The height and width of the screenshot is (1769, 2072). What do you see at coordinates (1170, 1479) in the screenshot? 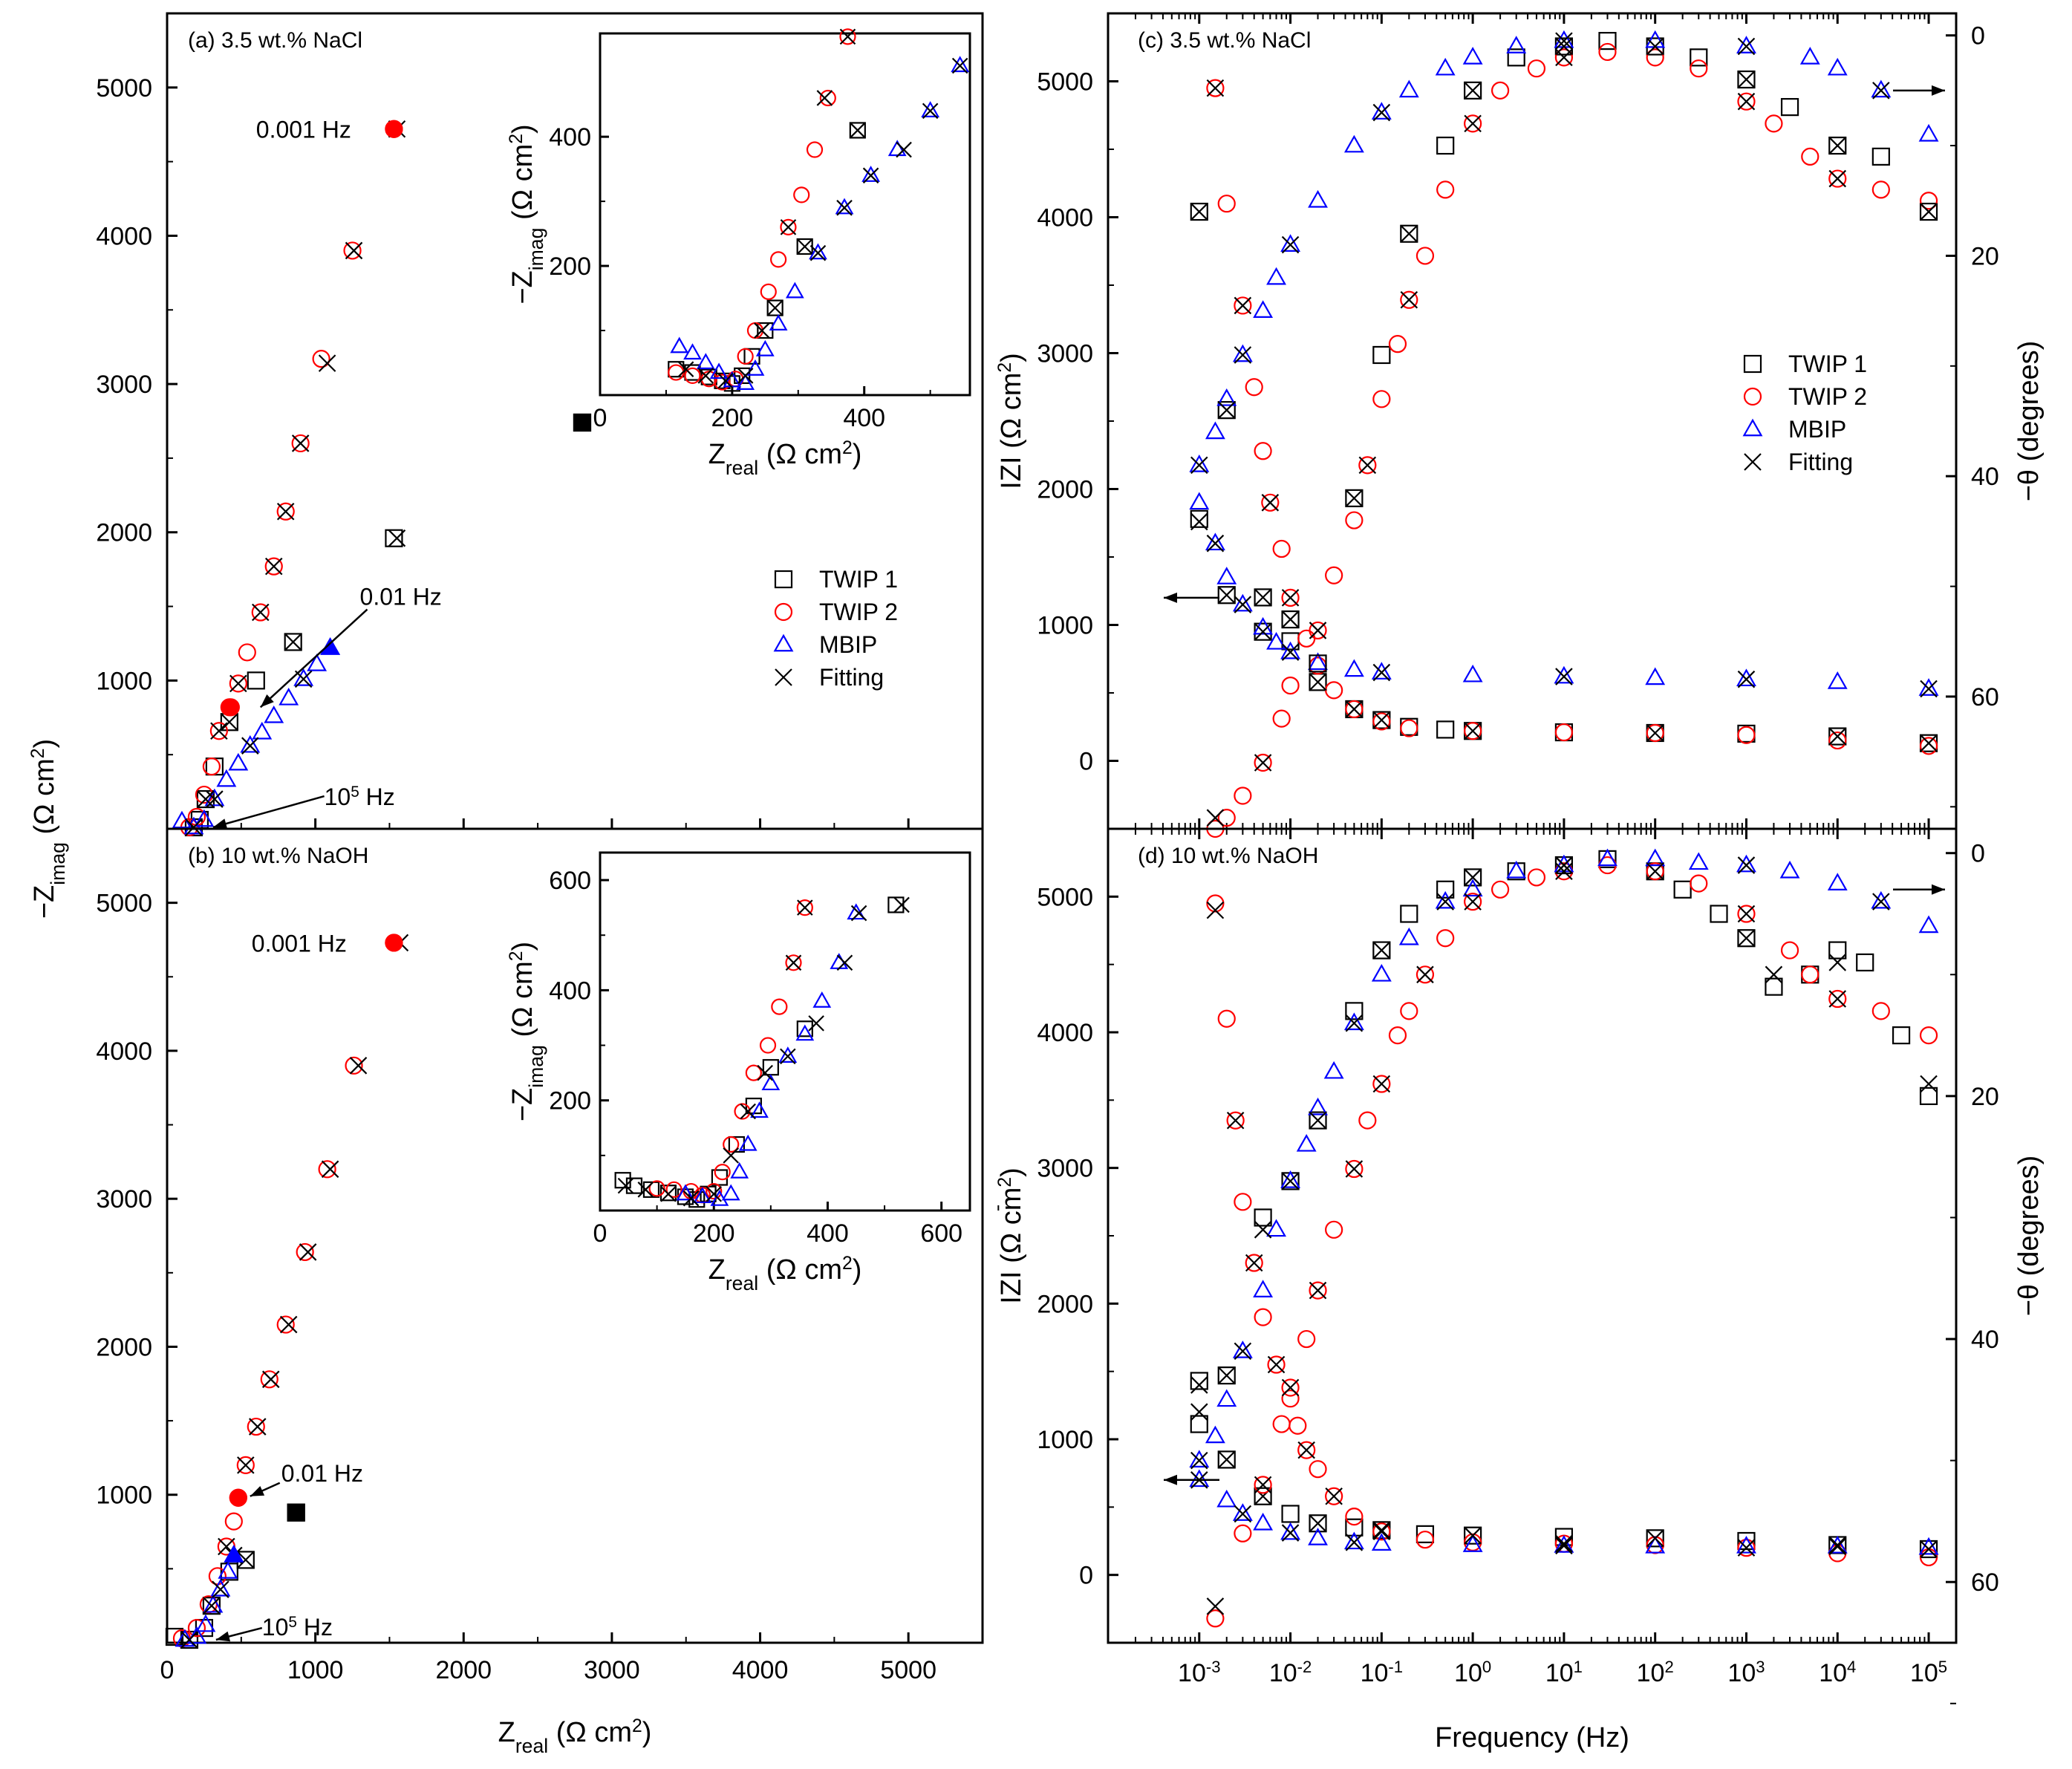
I see `left-axis-arrow-head` at bounding box center [1170, 1479].